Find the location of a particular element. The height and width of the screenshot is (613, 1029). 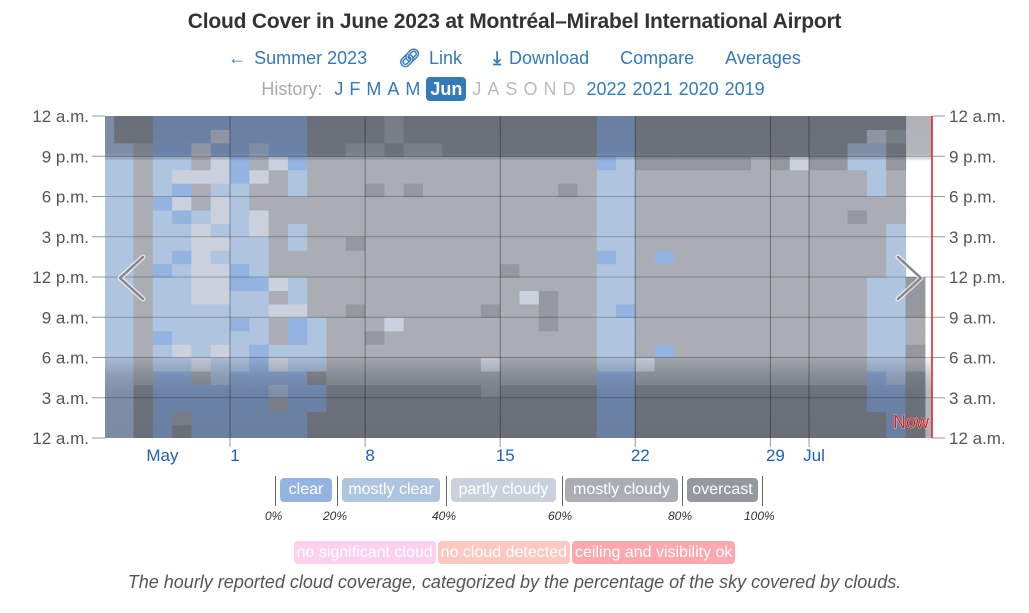

legend-overcast: overcast is located at coordinates (722, 490).